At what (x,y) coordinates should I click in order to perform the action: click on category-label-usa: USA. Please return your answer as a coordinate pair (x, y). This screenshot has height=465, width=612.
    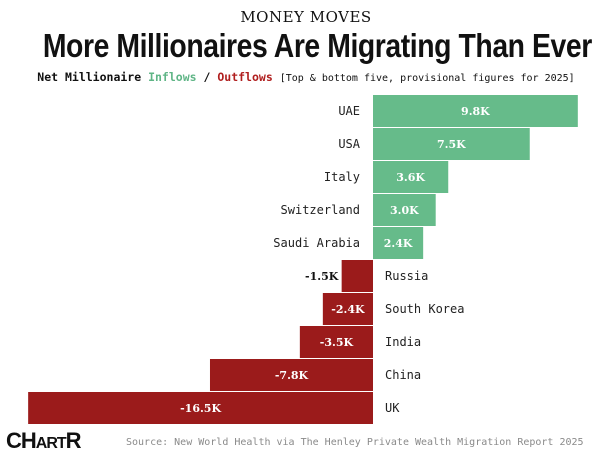
    Looking at the image, I should click on (349, 144).